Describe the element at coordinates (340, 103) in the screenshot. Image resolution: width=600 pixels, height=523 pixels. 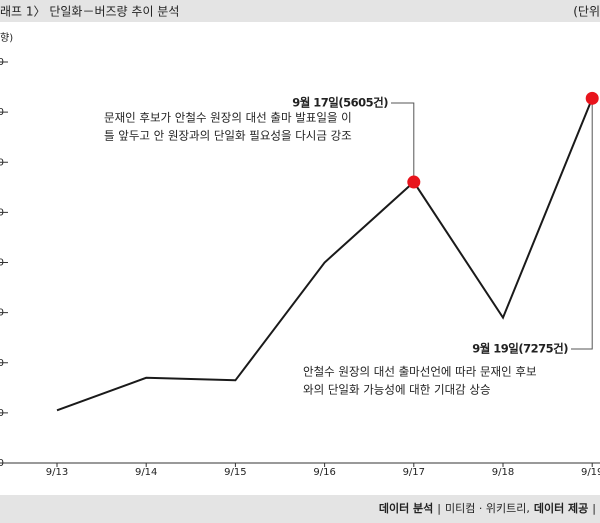
I see `annotation-label: 9월 17일(5605건)` at that location.